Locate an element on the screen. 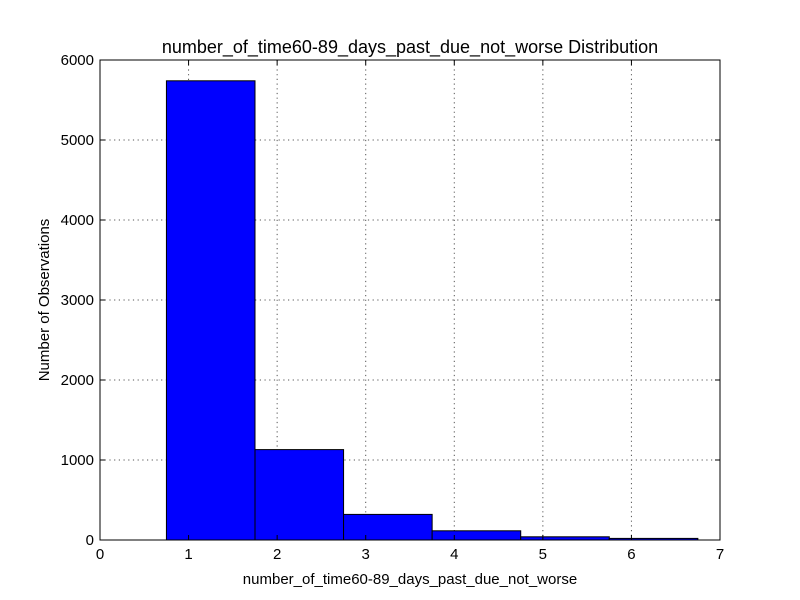 This screenshot has height=600, width=800. x-tick-label: 3 is located at coordinates (366, 554).